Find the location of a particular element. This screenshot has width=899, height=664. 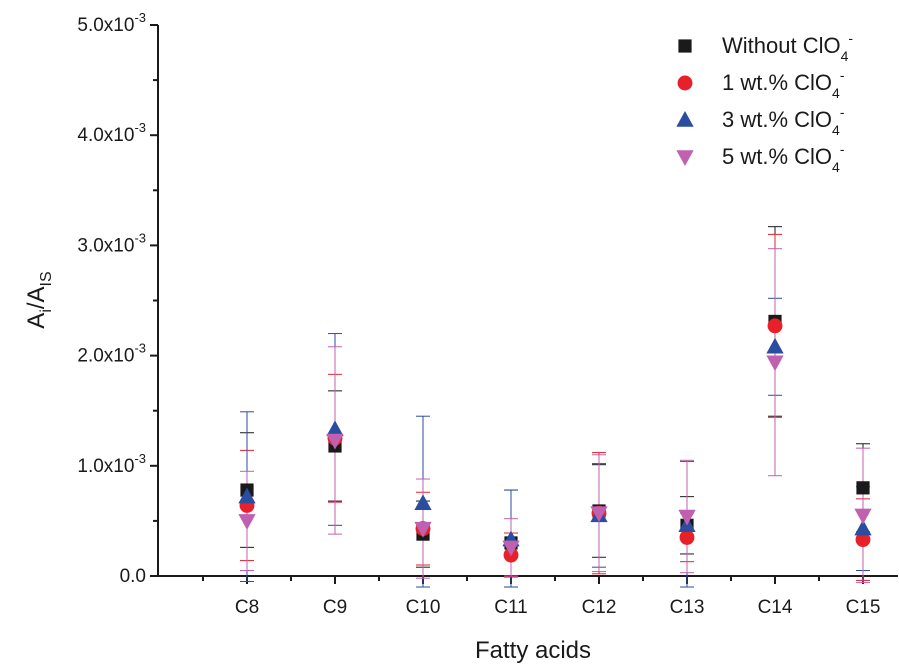

x-tick-label: C13 is located at coordinates (687, 607).